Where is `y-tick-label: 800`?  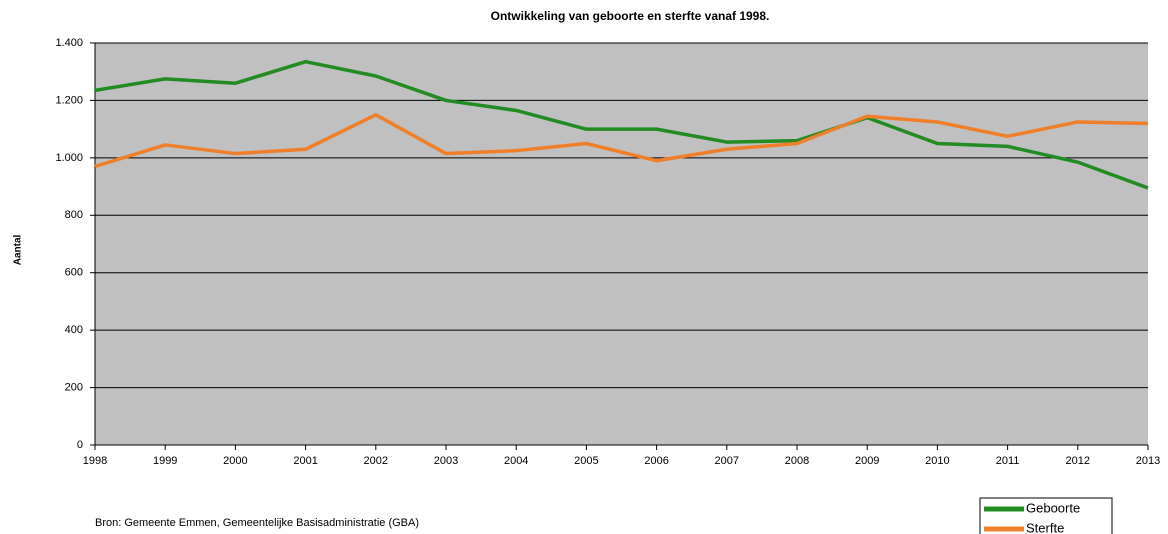 y-tick-label: 800 is located at coordinates (74, 215).